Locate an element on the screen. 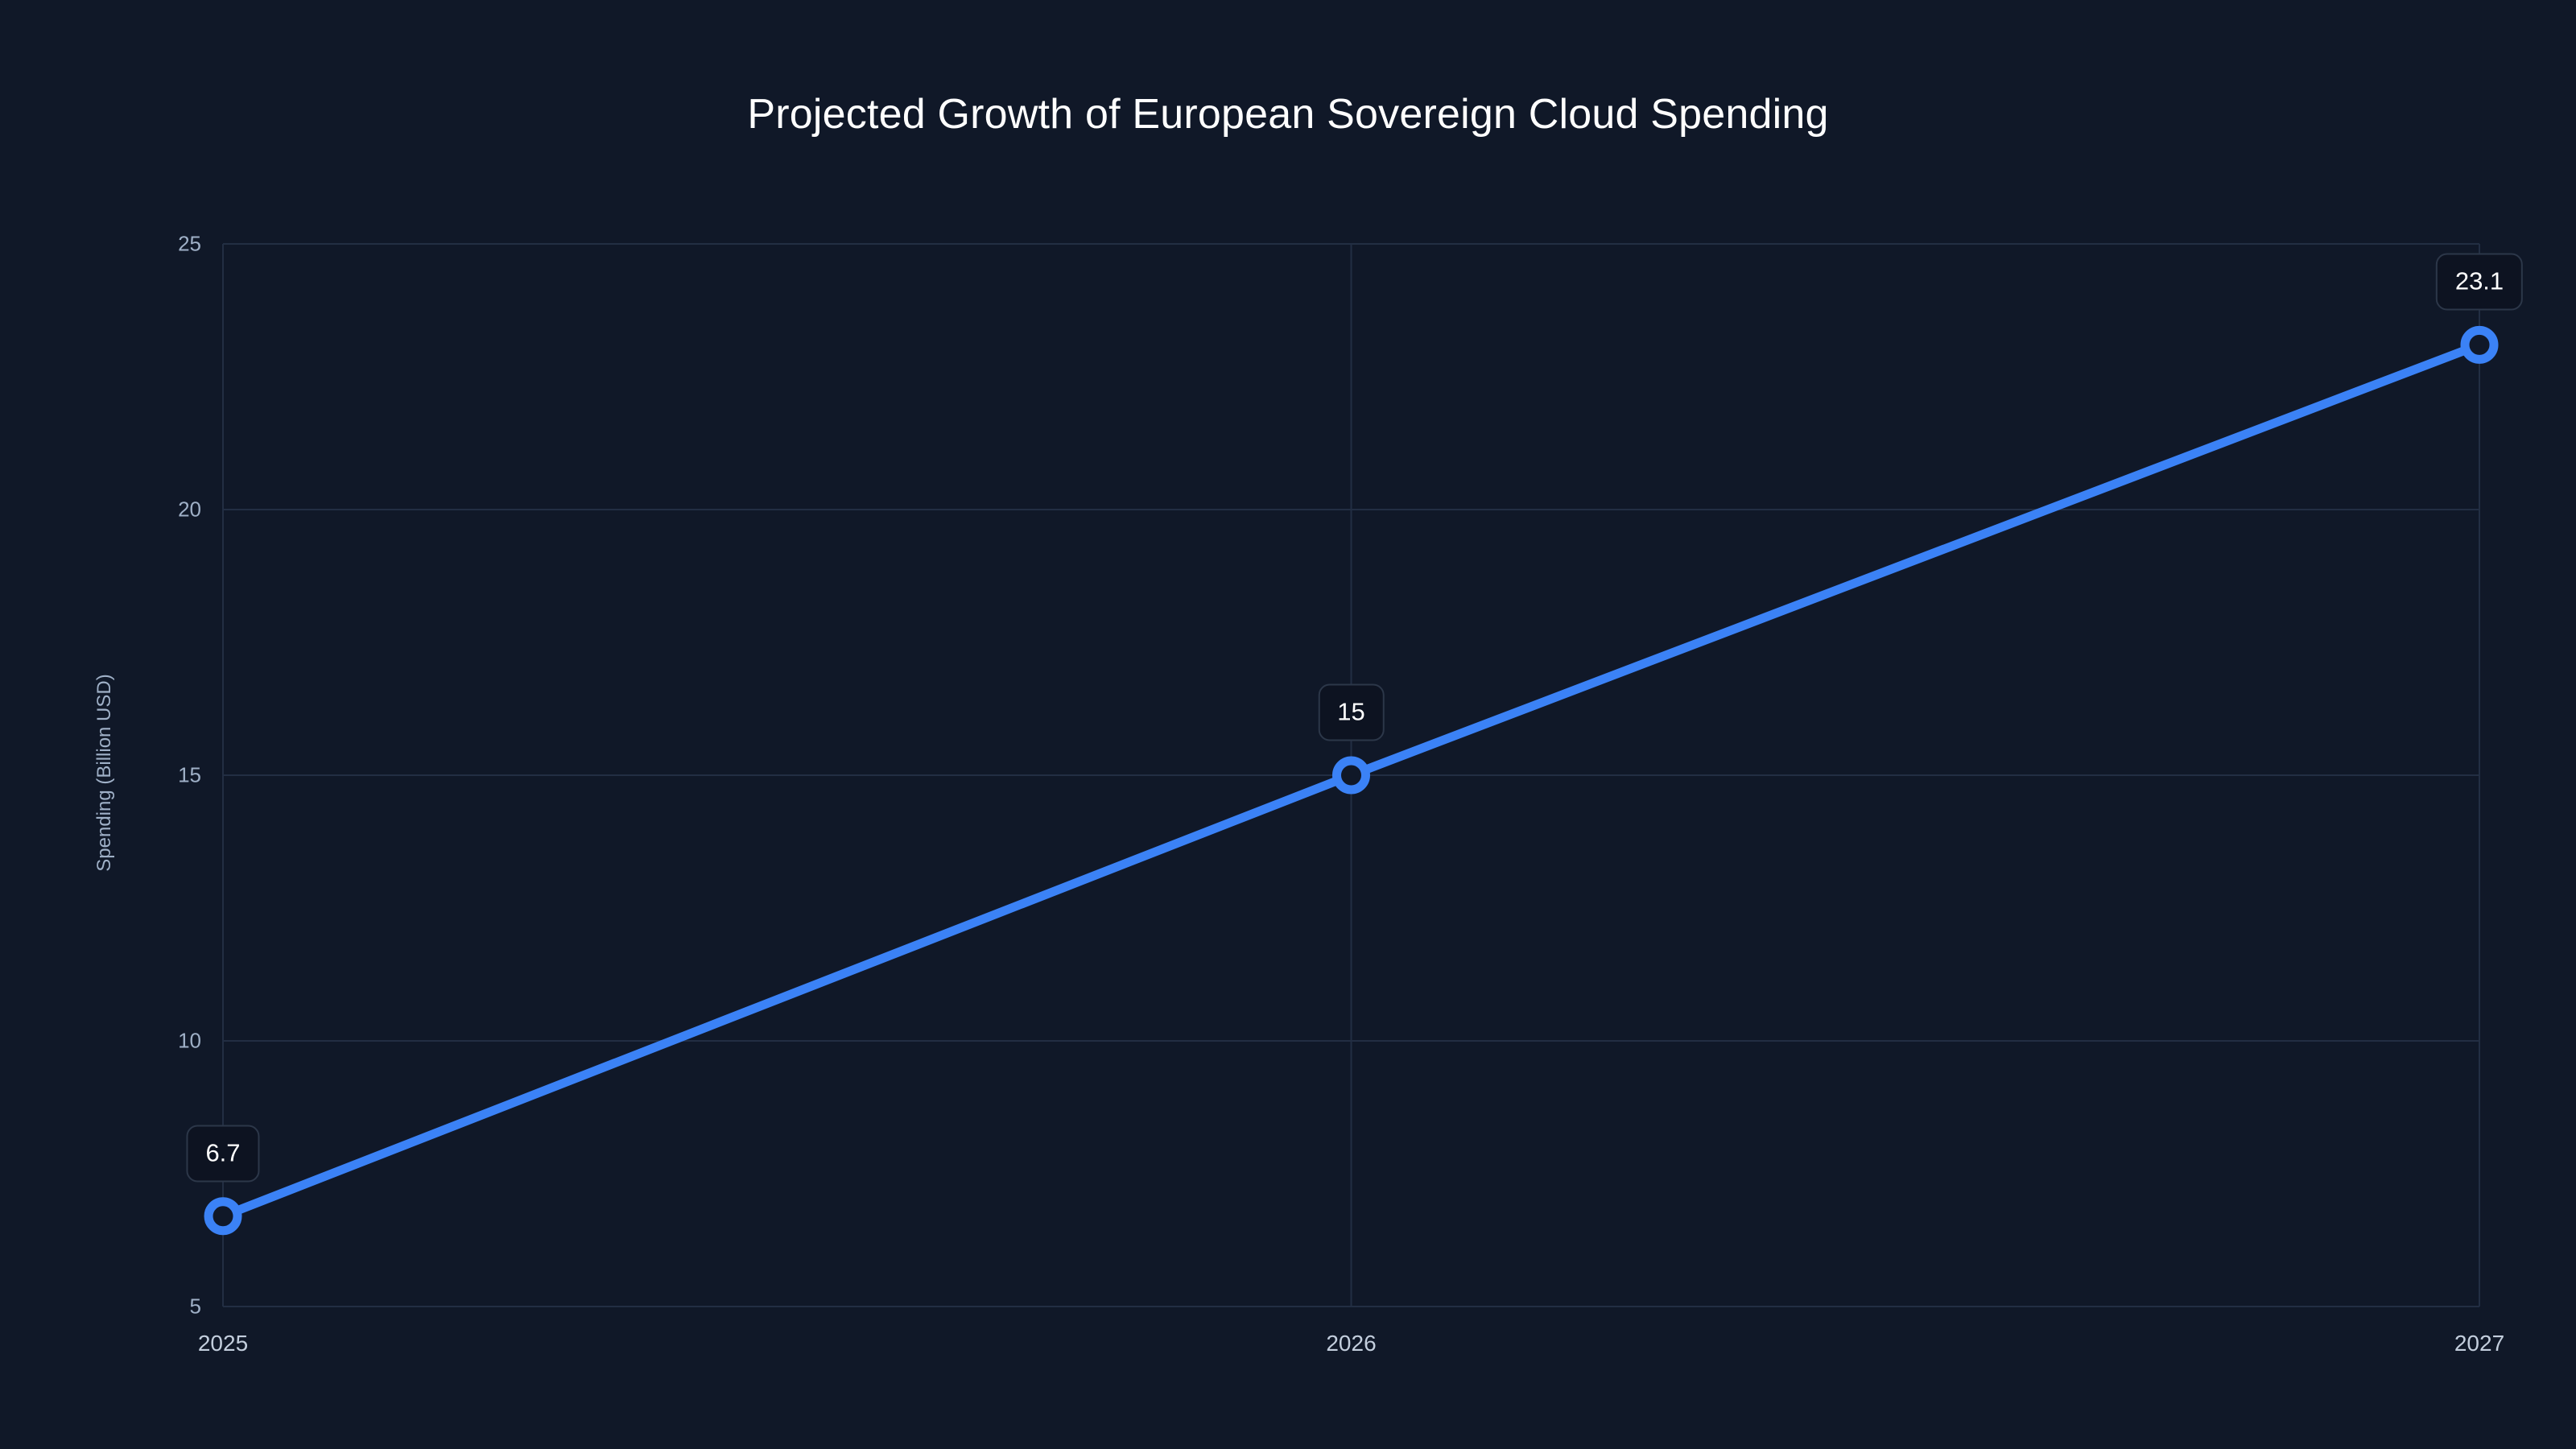  y-axis-tick-label: 20 is located at coordinates (189, 509).